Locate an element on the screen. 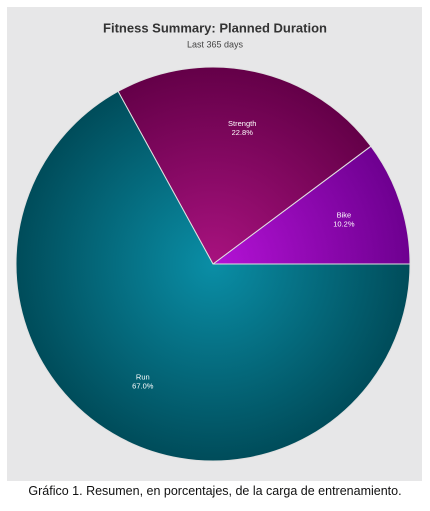  slice-label: Strength is located at coordinates (242, 123).